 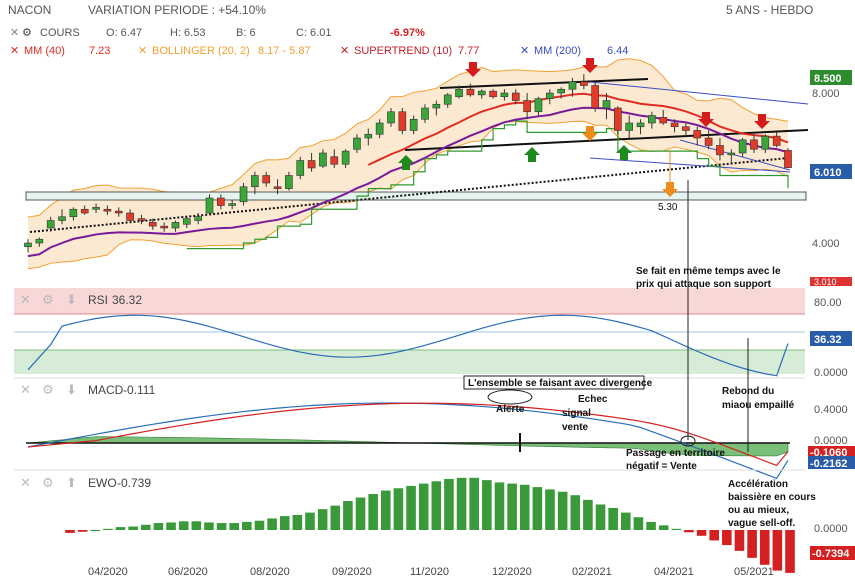 What do you see at coordinates (675, 453) in the screenshot?
I see `passage-note-line1: Passage en territoire` at bounding box center [675, 453].